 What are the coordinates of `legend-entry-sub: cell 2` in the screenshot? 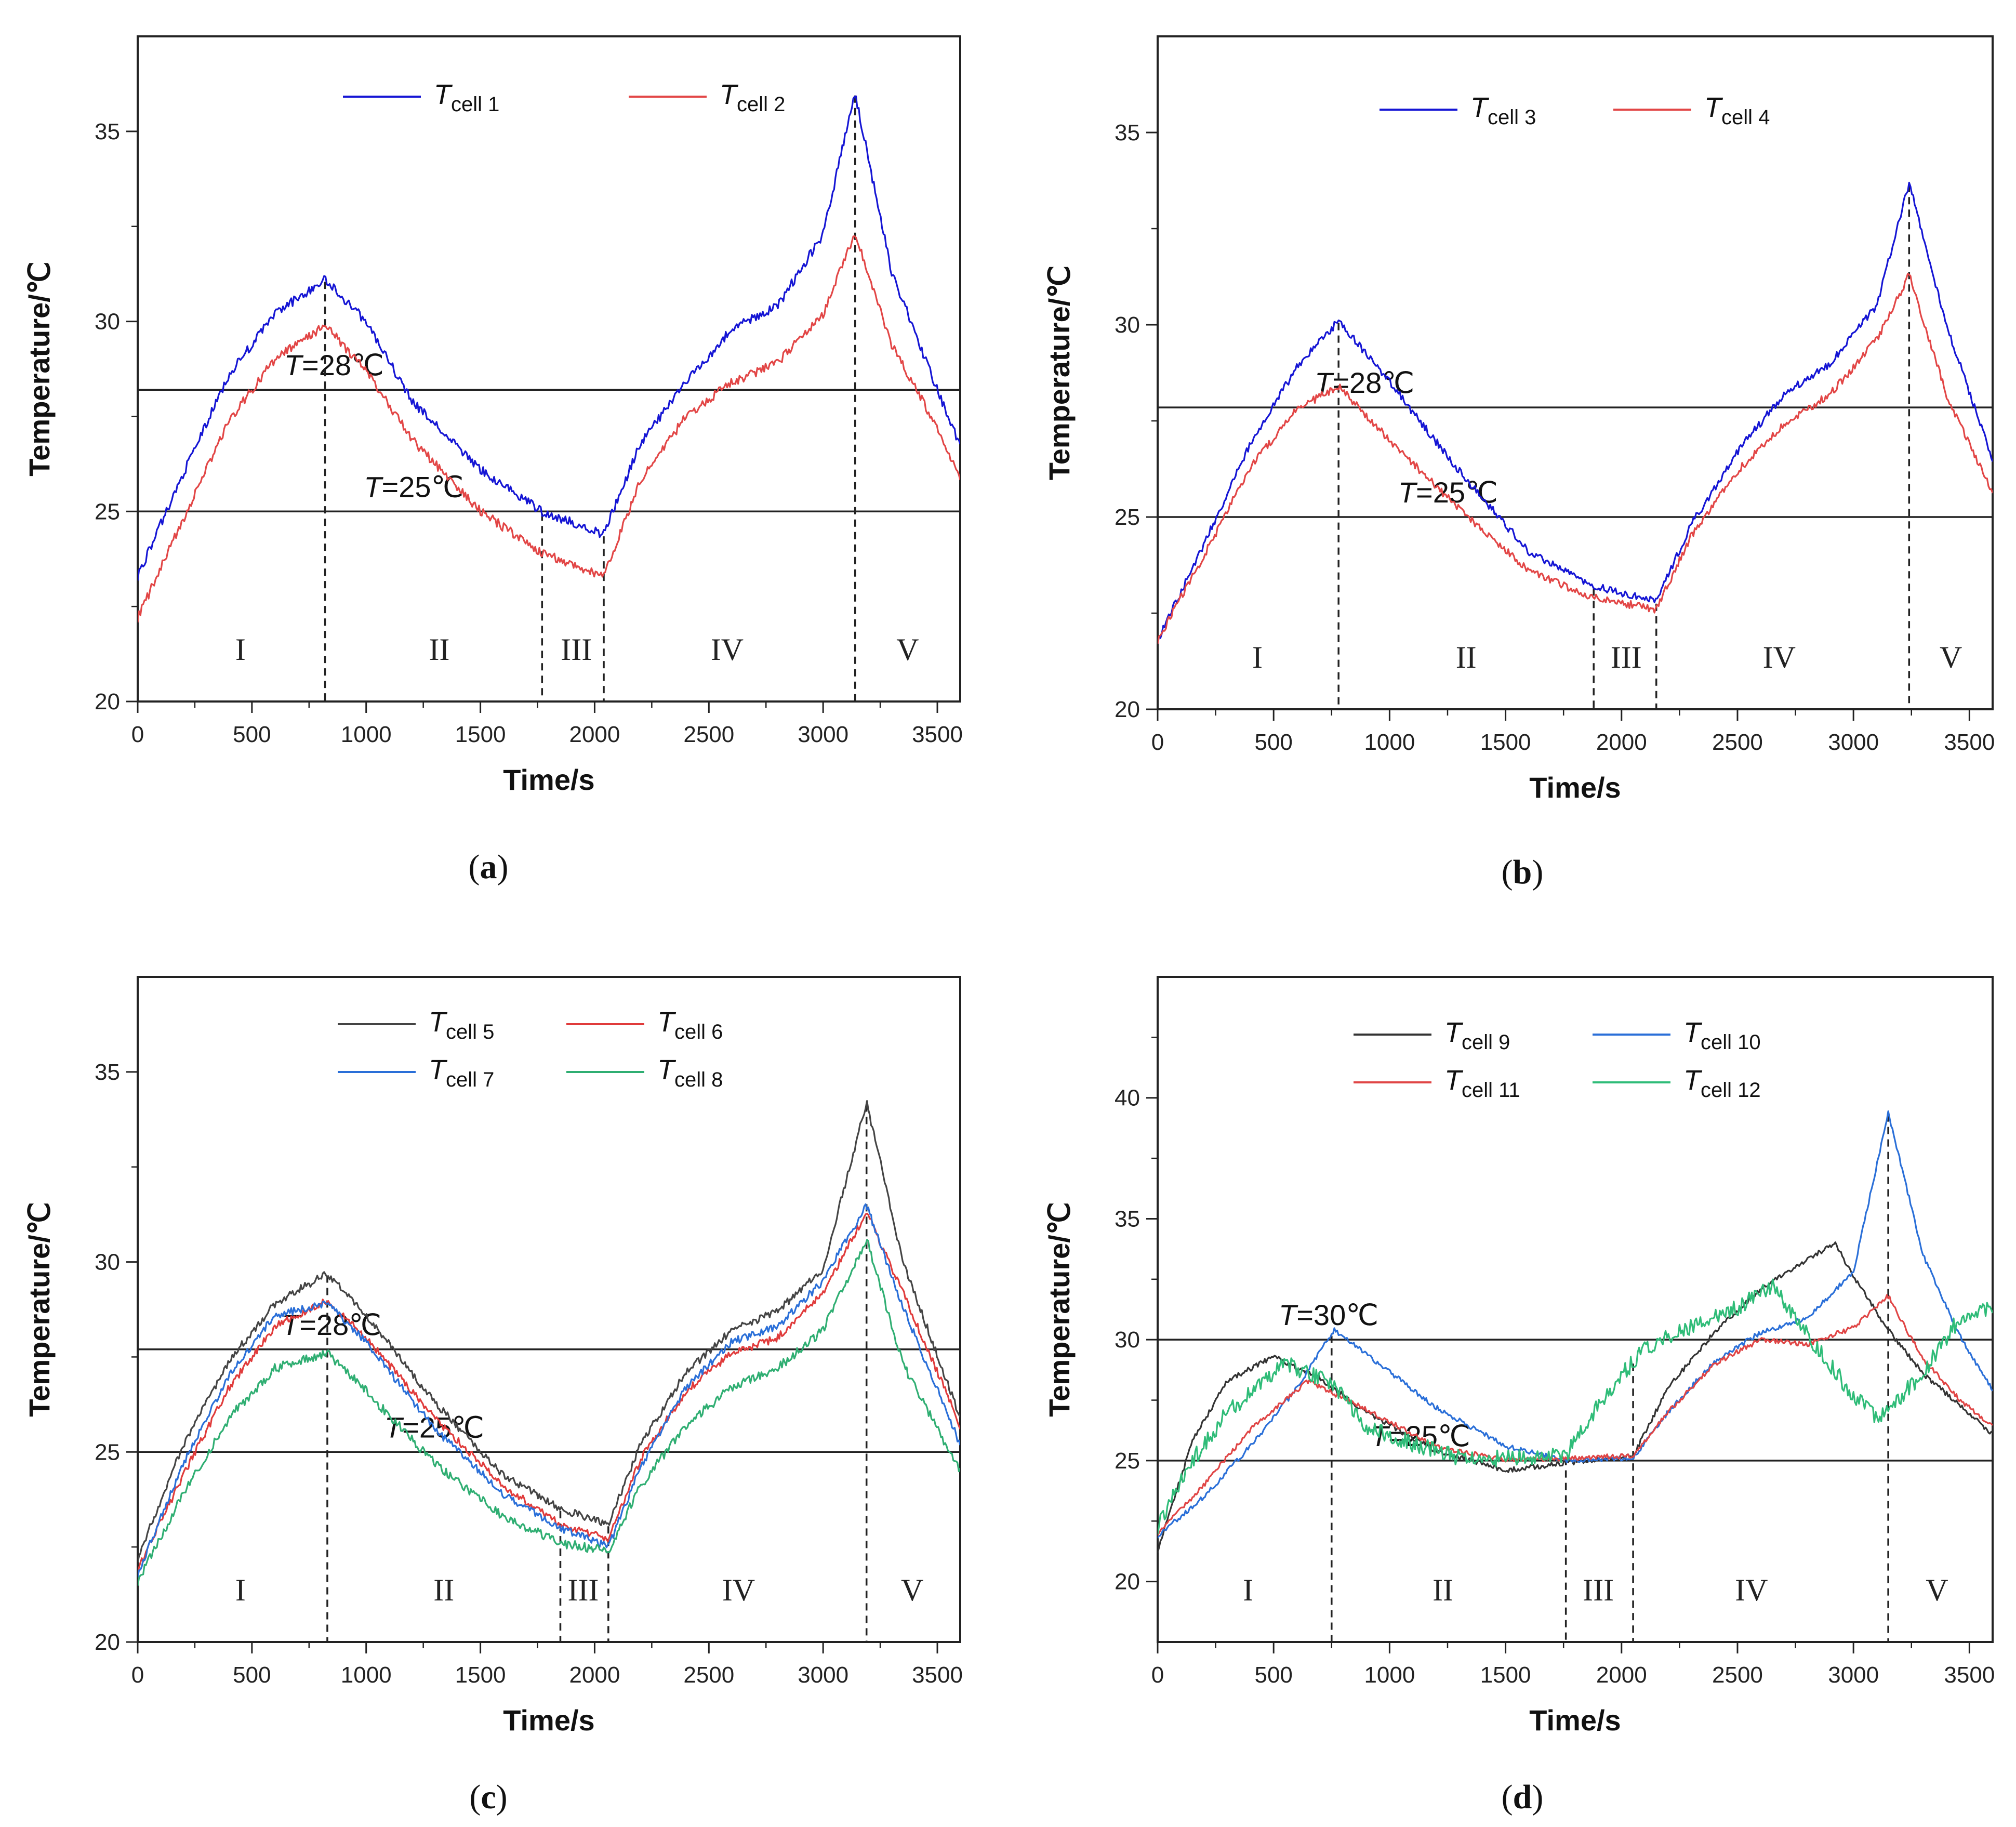 It's located at (761, 105).